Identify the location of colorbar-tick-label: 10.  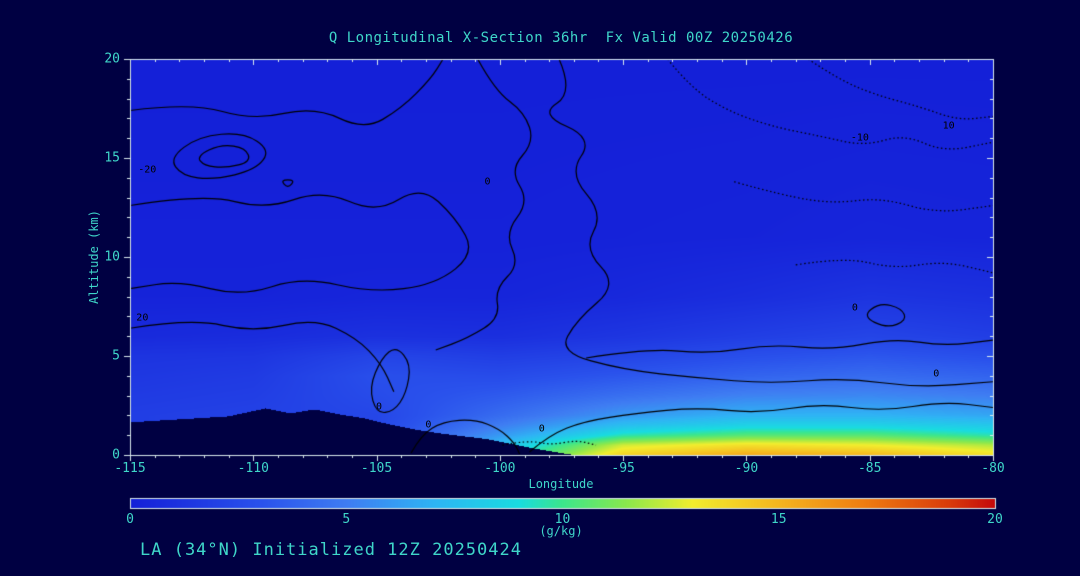
(562, 519).